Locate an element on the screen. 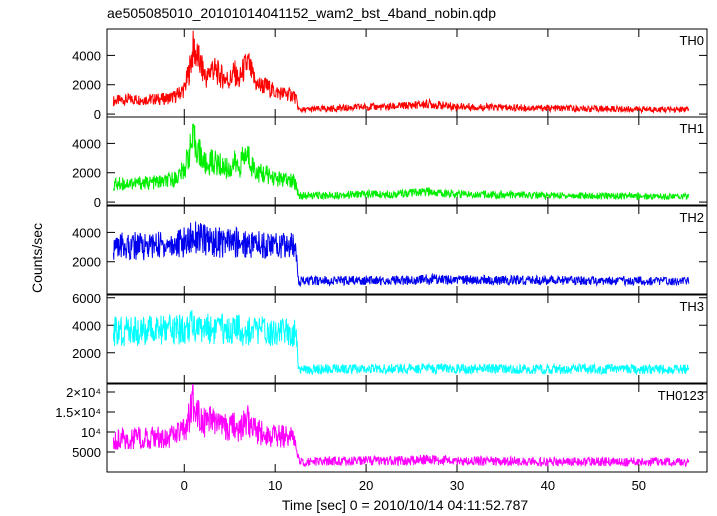 The width and height of the screenshot is (717, 516). series-line-th0 is located at coordinates (401, 72).